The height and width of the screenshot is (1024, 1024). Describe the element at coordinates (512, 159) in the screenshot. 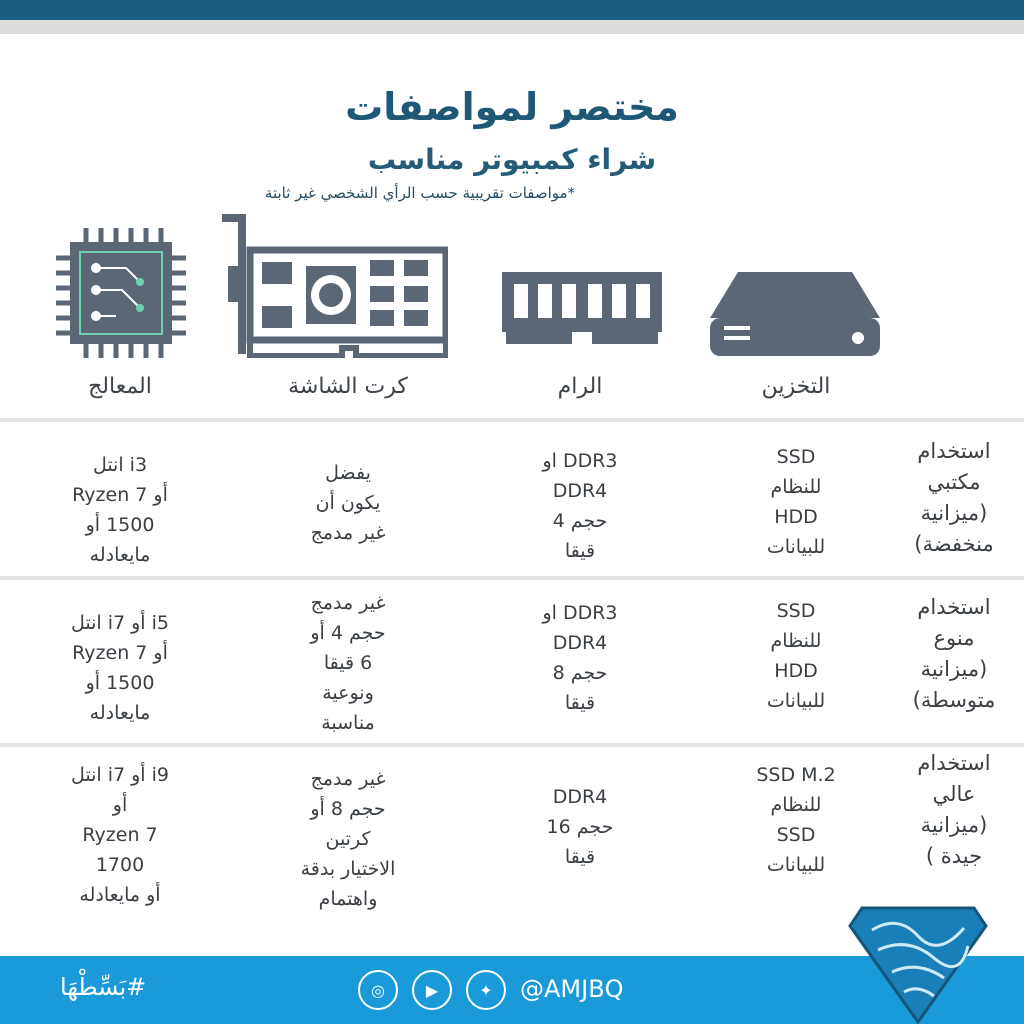

I see `page-subtitle: شراء كمبيوتر مناسب` at that location.